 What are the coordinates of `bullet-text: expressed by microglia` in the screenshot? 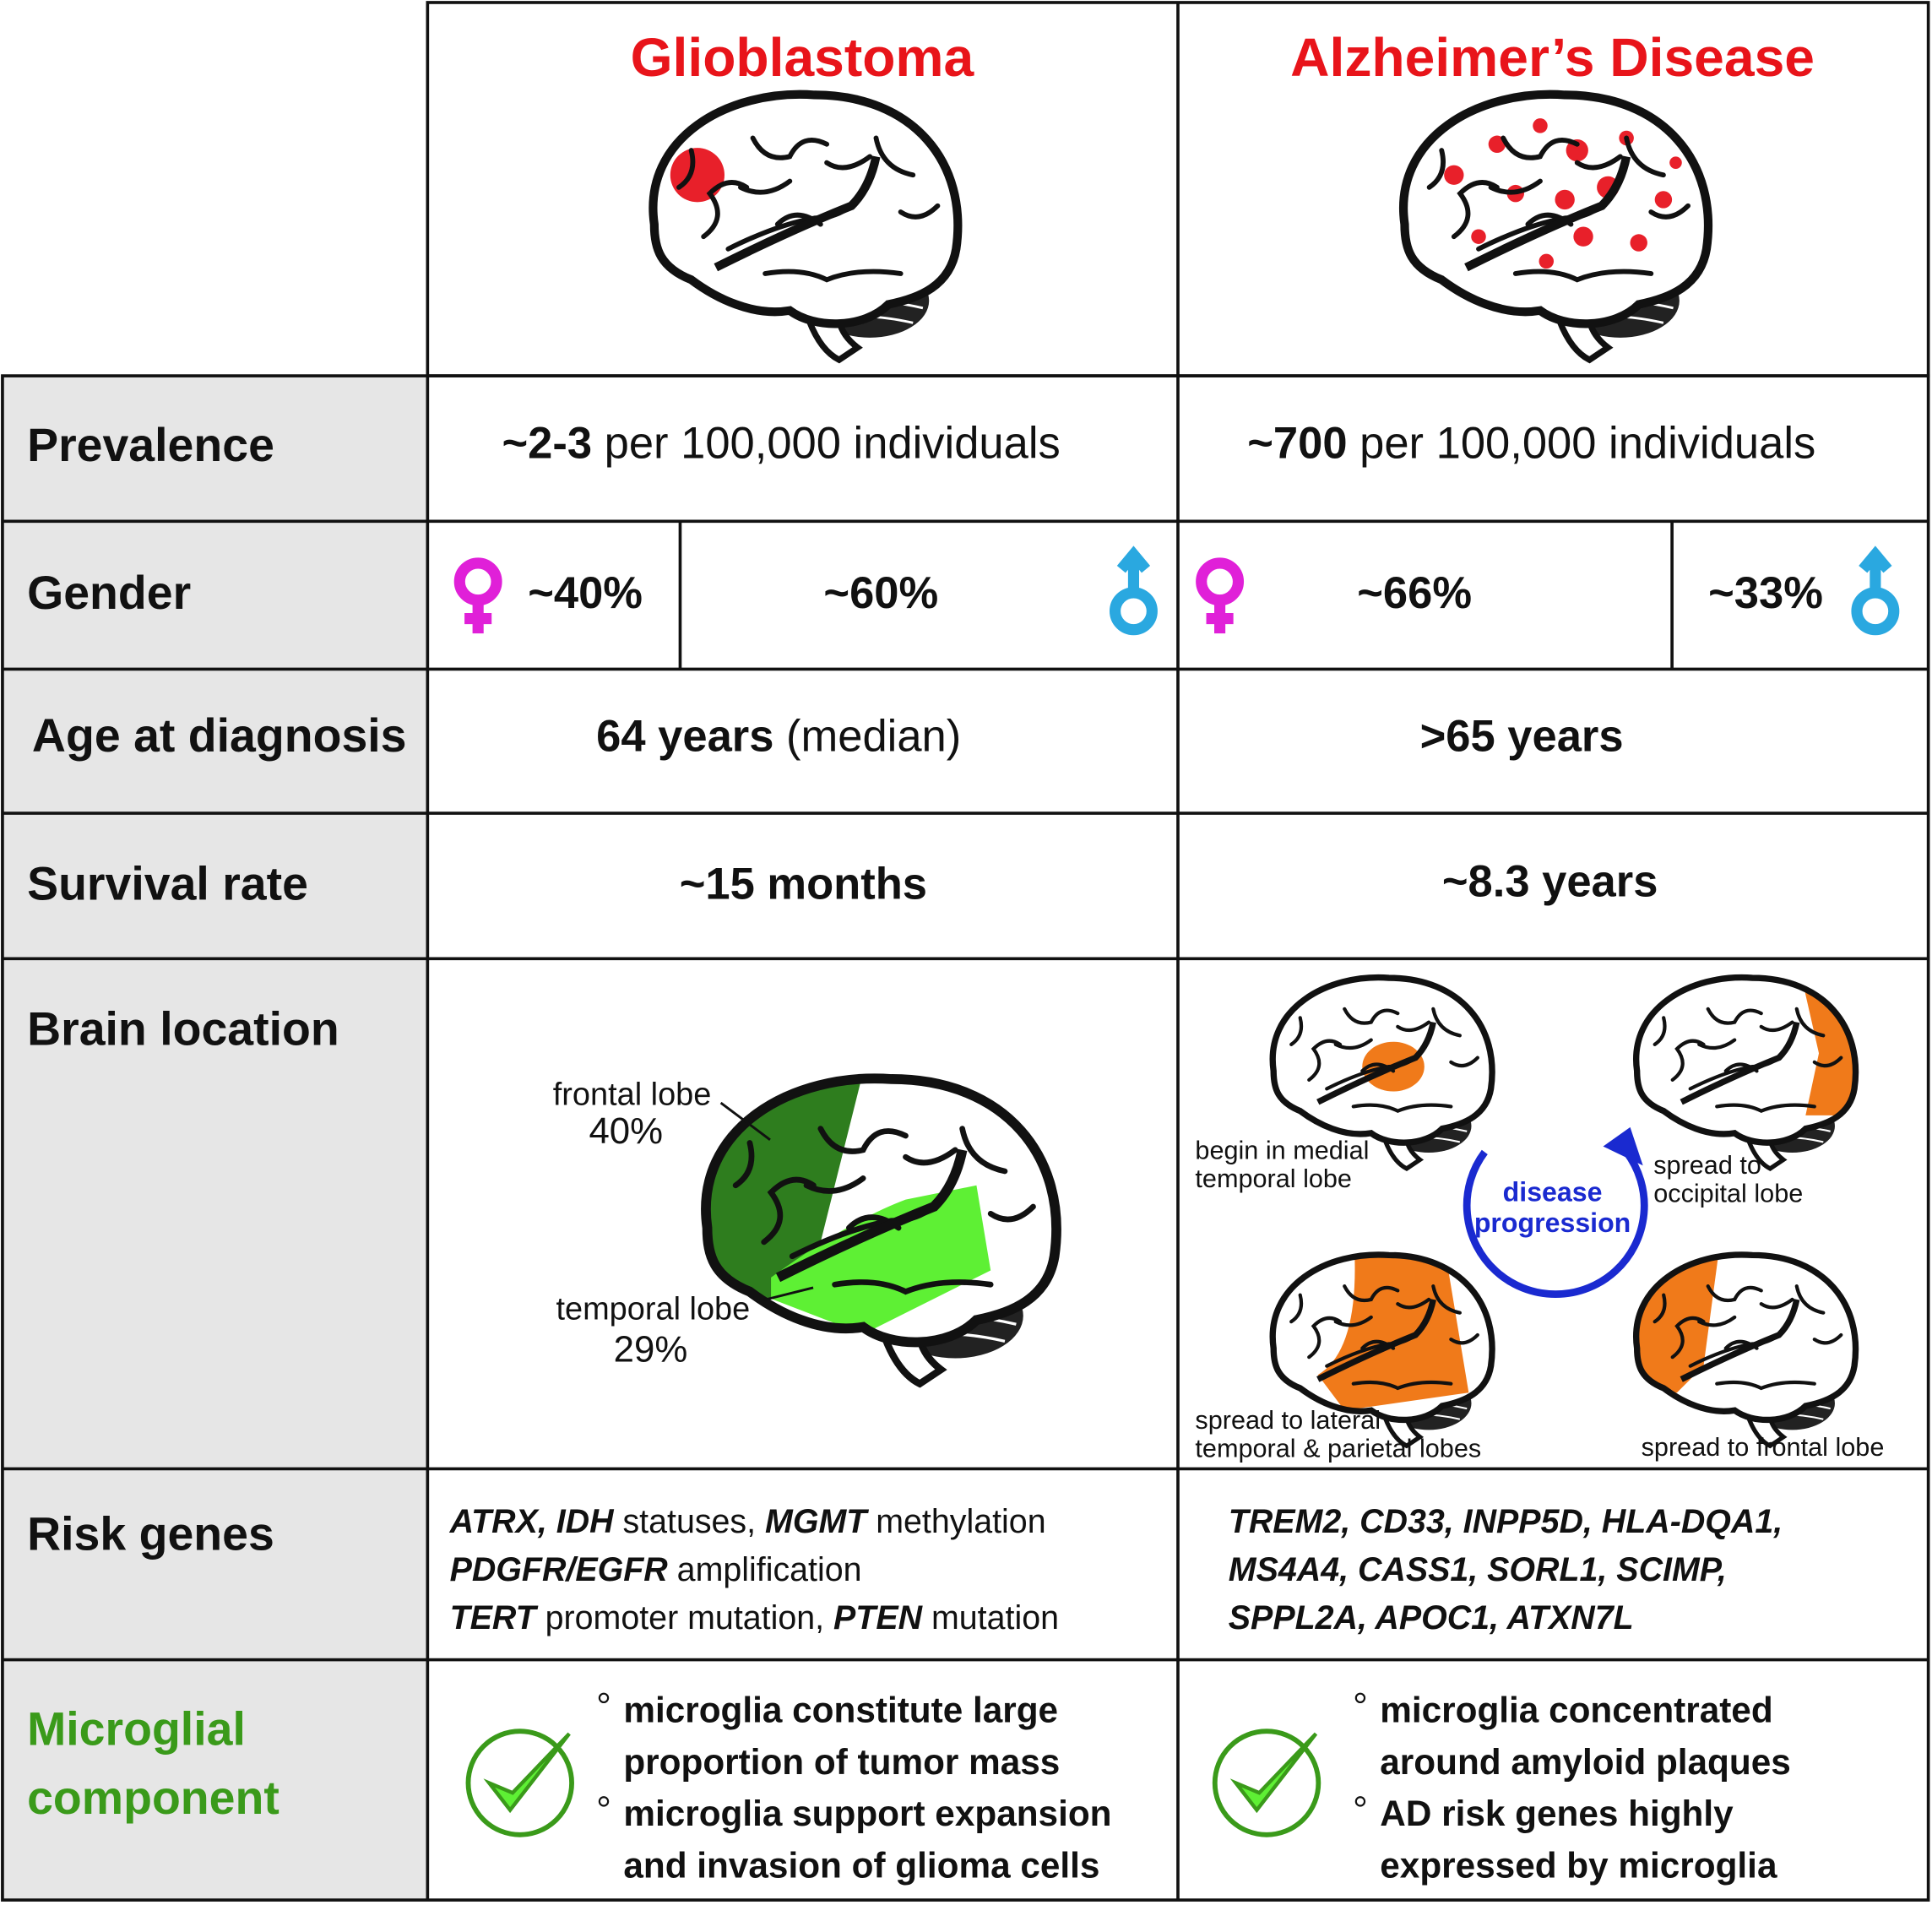 It's located at (1578, 1865).